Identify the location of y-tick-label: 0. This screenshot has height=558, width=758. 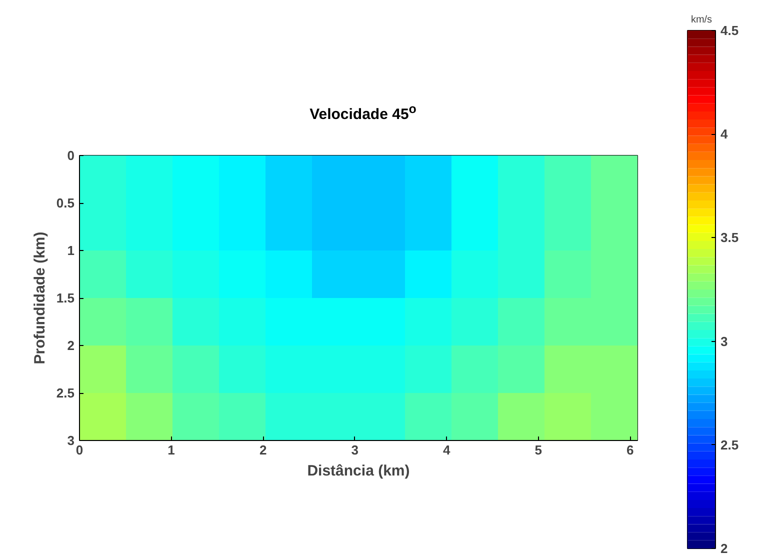
(71, 155).